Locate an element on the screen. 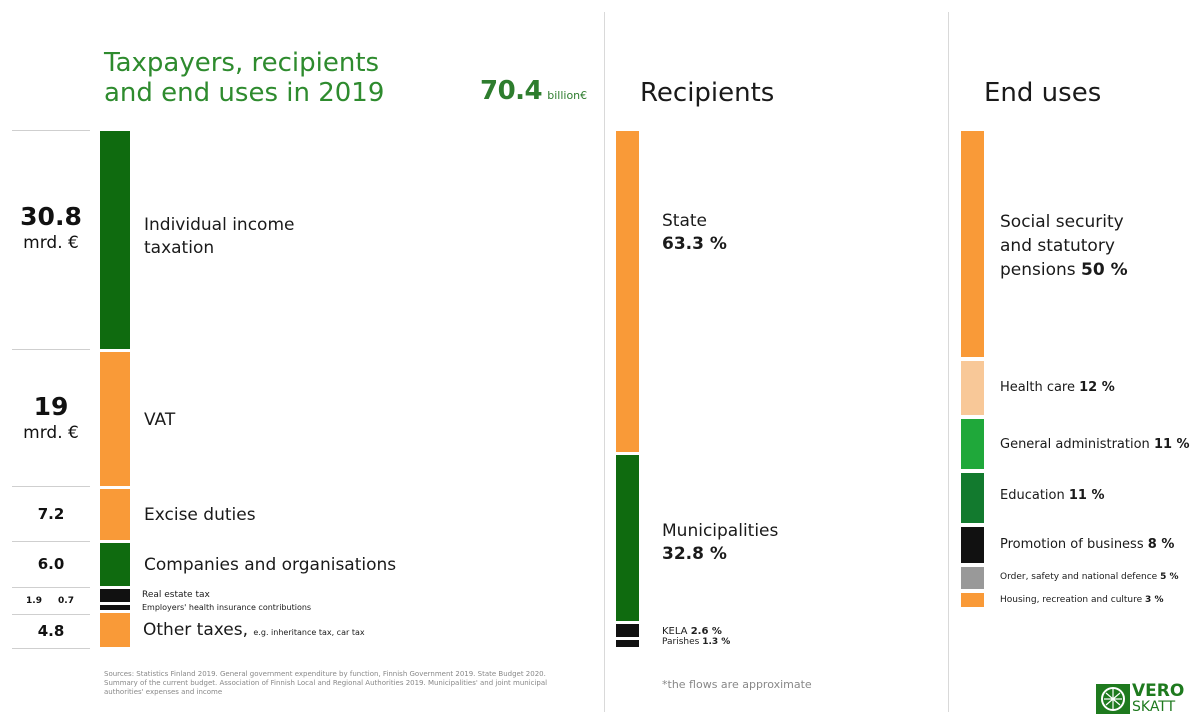 The image size is (1196, 718). amount-real-estate: 1.9 is located at coordinates (34, 601).